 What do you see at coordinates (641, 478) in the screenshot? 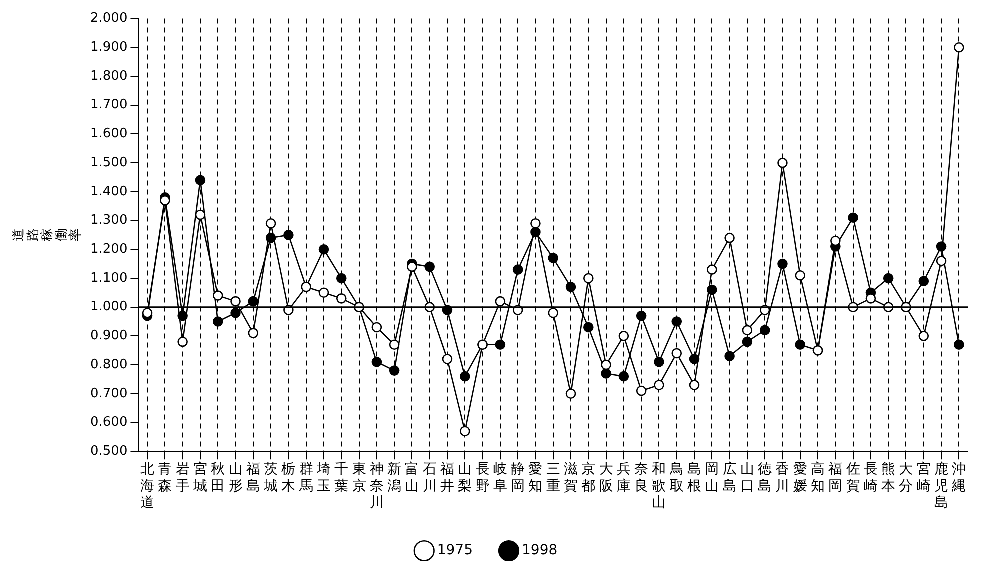
I see `x-tick-label: 奈良` at bounding box center [641, 478].